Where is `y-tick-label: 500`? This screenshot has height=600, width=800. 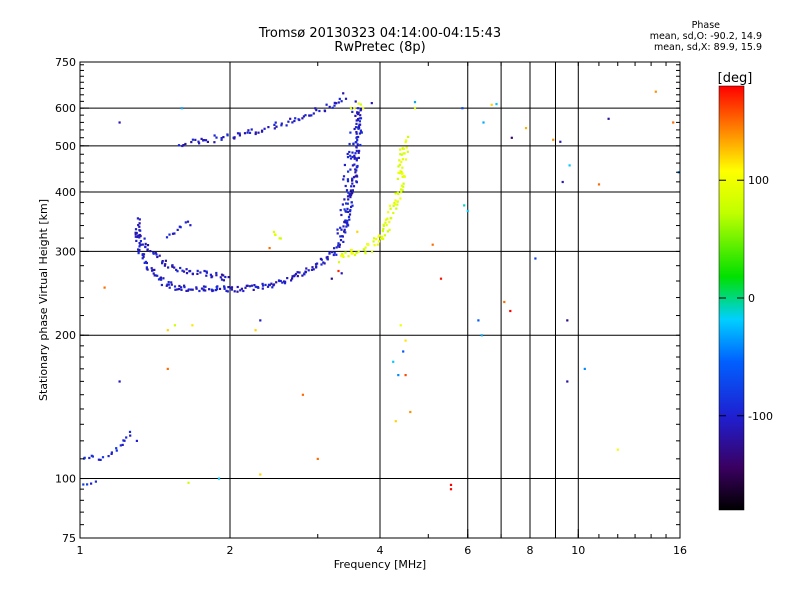
y-tick-label: 500 is located at coordinates (65, 146).